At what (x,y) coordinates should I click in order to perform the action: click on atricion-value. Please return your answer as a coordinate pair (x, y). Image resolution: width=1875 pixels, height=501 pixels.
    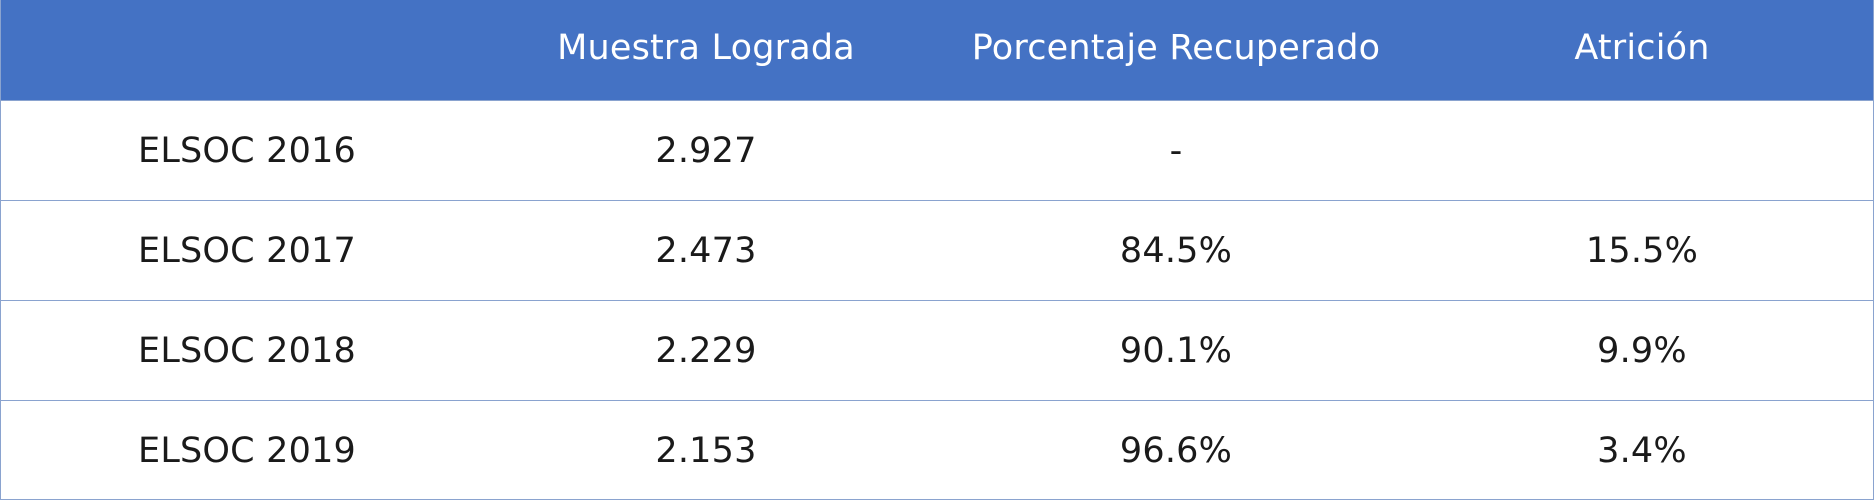
    Looking at the image, I should click on (1642, 150).